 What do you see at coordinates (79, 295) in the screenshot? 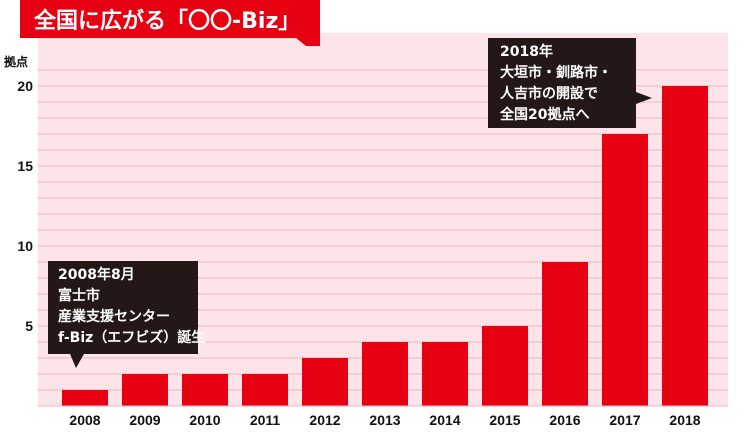
I see `callout-line: 富士市` at bounding box center [79, 295].